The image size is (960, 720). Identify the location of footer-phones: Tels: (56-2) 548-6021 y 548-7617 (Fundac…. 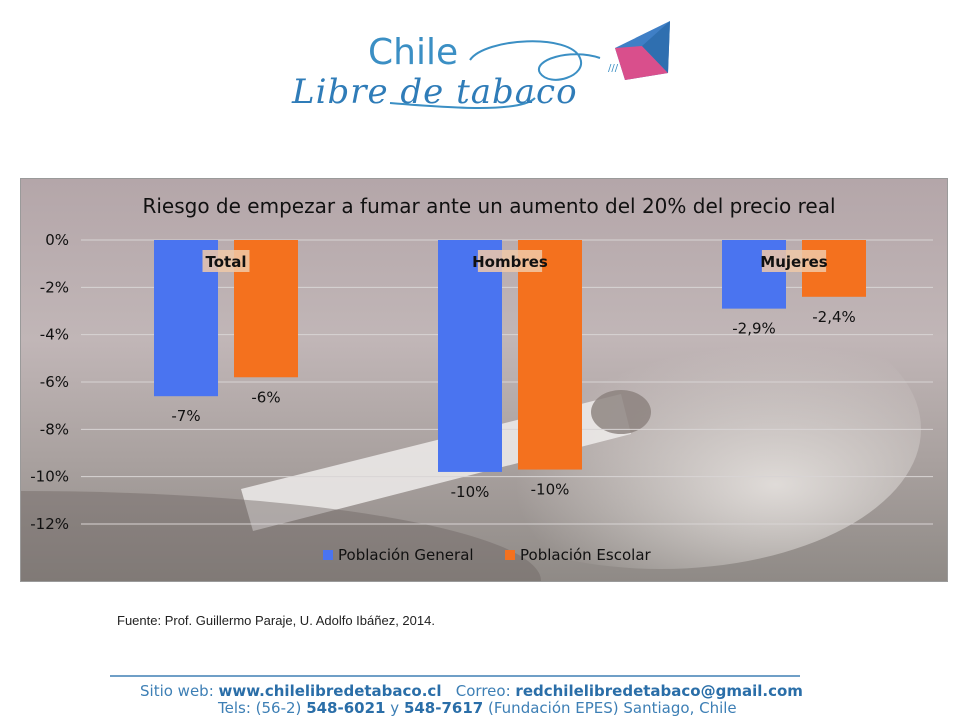
(477, 708).